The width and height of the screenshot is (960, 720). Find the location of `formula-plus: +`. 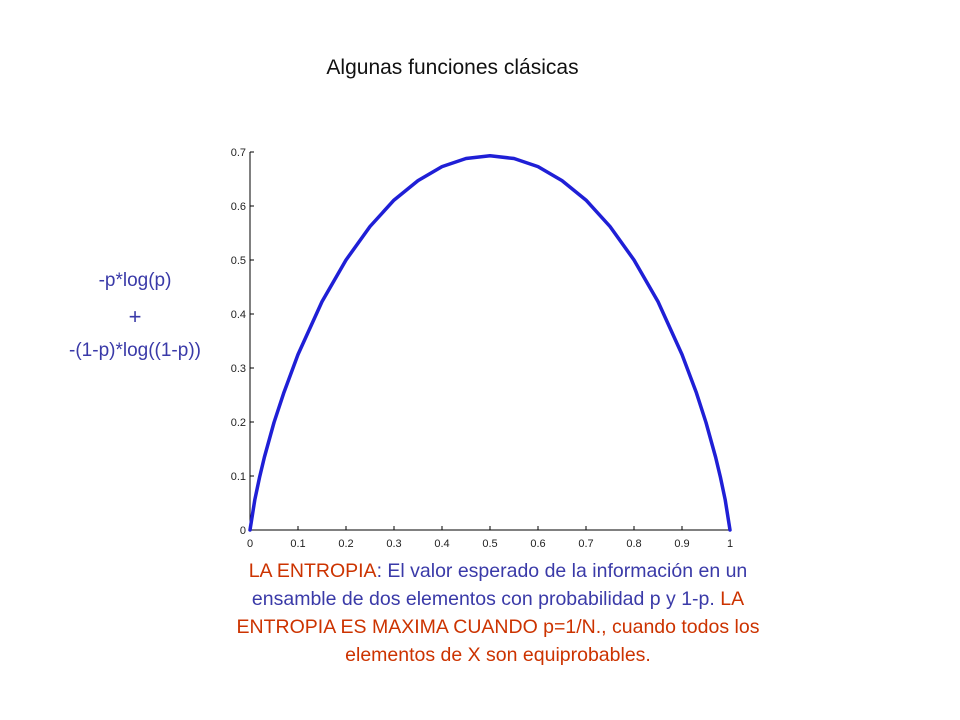

formula-plus: + is located at coordinates (135, 316).